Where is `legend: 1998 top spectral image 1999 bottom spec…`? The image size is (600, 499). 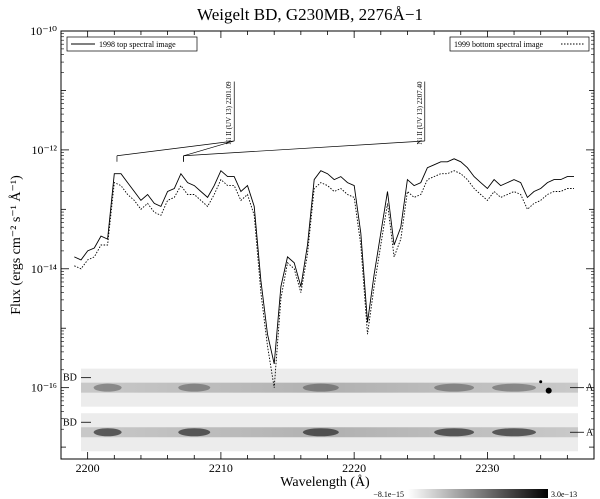 legend: 1998 top spectral image 1999 bottom spec… is located at coordinates (328, 44).